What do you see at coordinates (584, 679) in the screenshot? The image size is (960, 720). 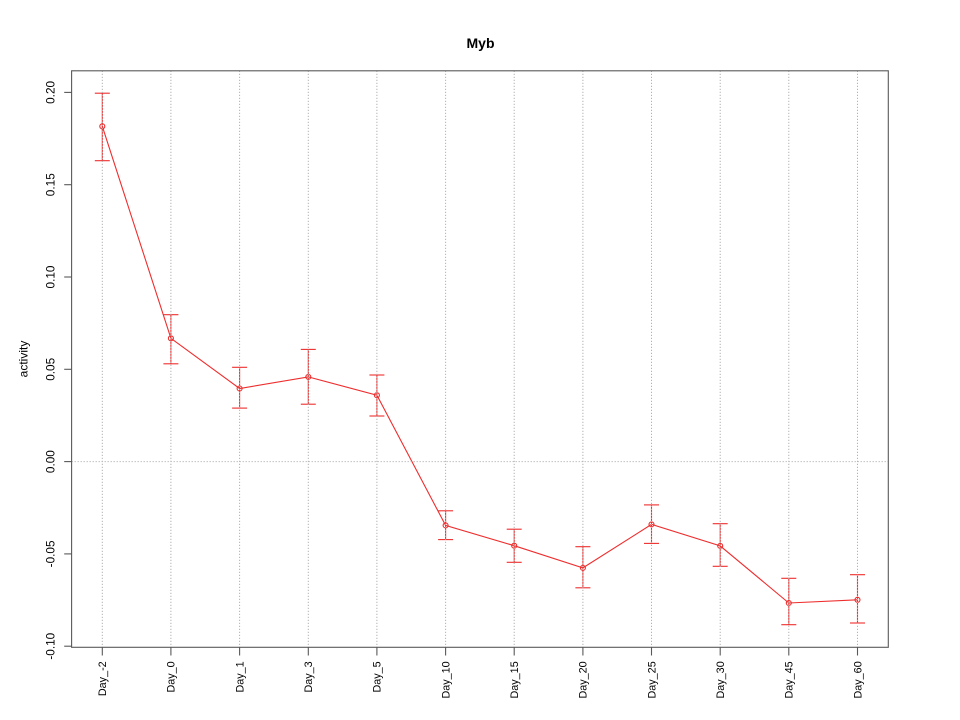 I see `svg-text: Day_20` at bounding box center [584, 679].